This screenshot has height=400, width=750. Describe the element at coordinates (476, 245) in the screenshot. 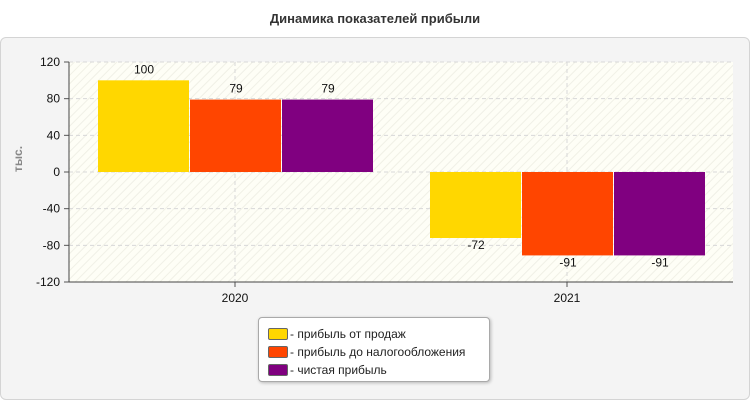

I see `data-label: -72` at that location.